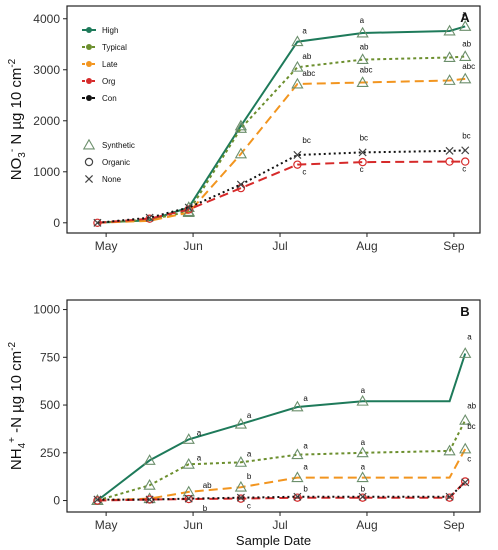  I want to click on y-tick-label: 0, so click(56, 223).